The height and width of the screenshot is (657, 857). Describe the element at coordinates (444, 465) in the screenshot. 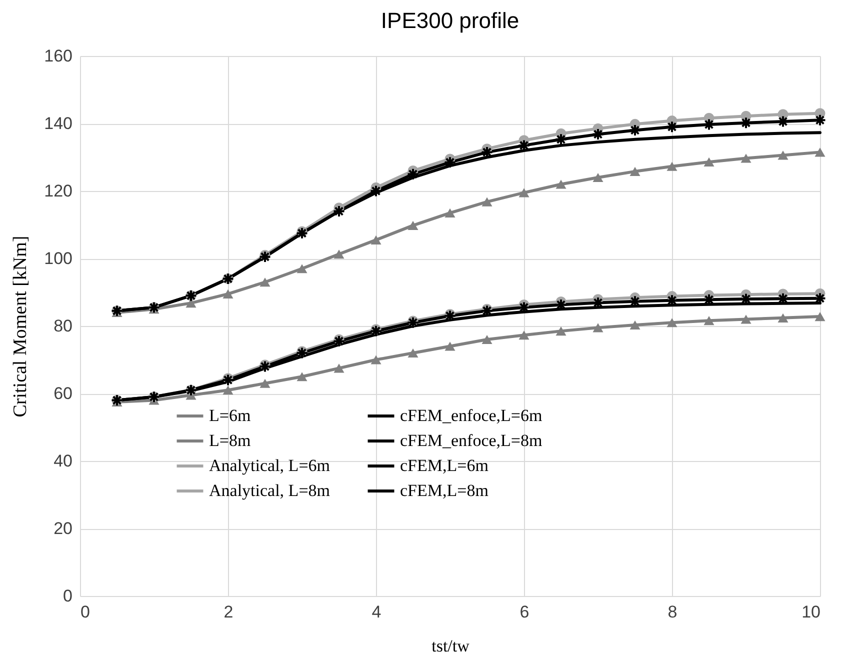

I see `legend-label: cFEM,L=6m` at that location.